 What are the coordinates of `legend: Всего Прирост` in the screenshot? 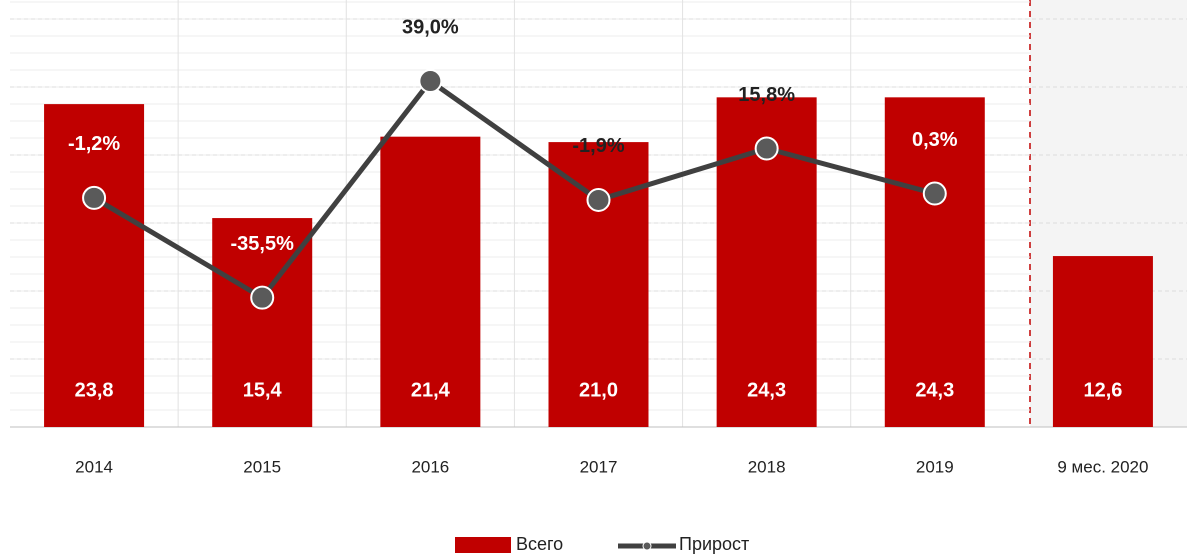 It's located at (602, 544).